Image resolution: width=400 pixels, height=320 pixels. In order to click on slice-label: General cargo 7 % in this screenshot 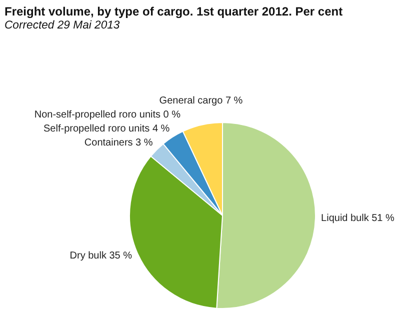, I will do `click(201, 101)`.